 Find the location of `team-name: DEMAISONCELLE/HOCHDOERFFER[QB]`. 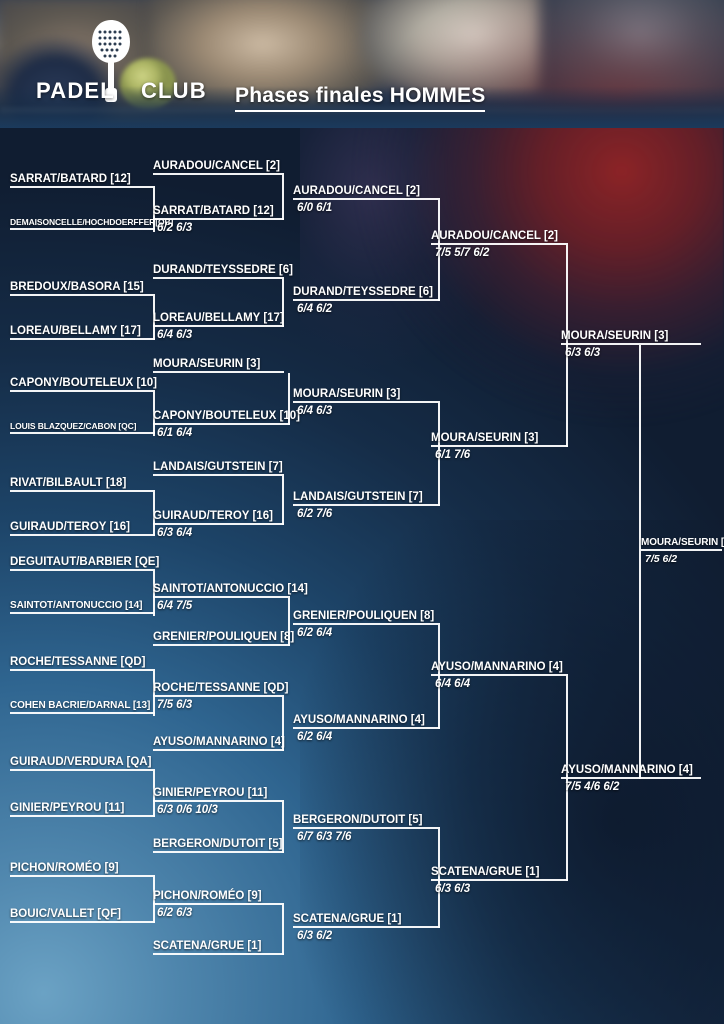

team-name: DEMAISONCELLE/HOCHDOERFFER[QB] is located at coordinates (92, 222).